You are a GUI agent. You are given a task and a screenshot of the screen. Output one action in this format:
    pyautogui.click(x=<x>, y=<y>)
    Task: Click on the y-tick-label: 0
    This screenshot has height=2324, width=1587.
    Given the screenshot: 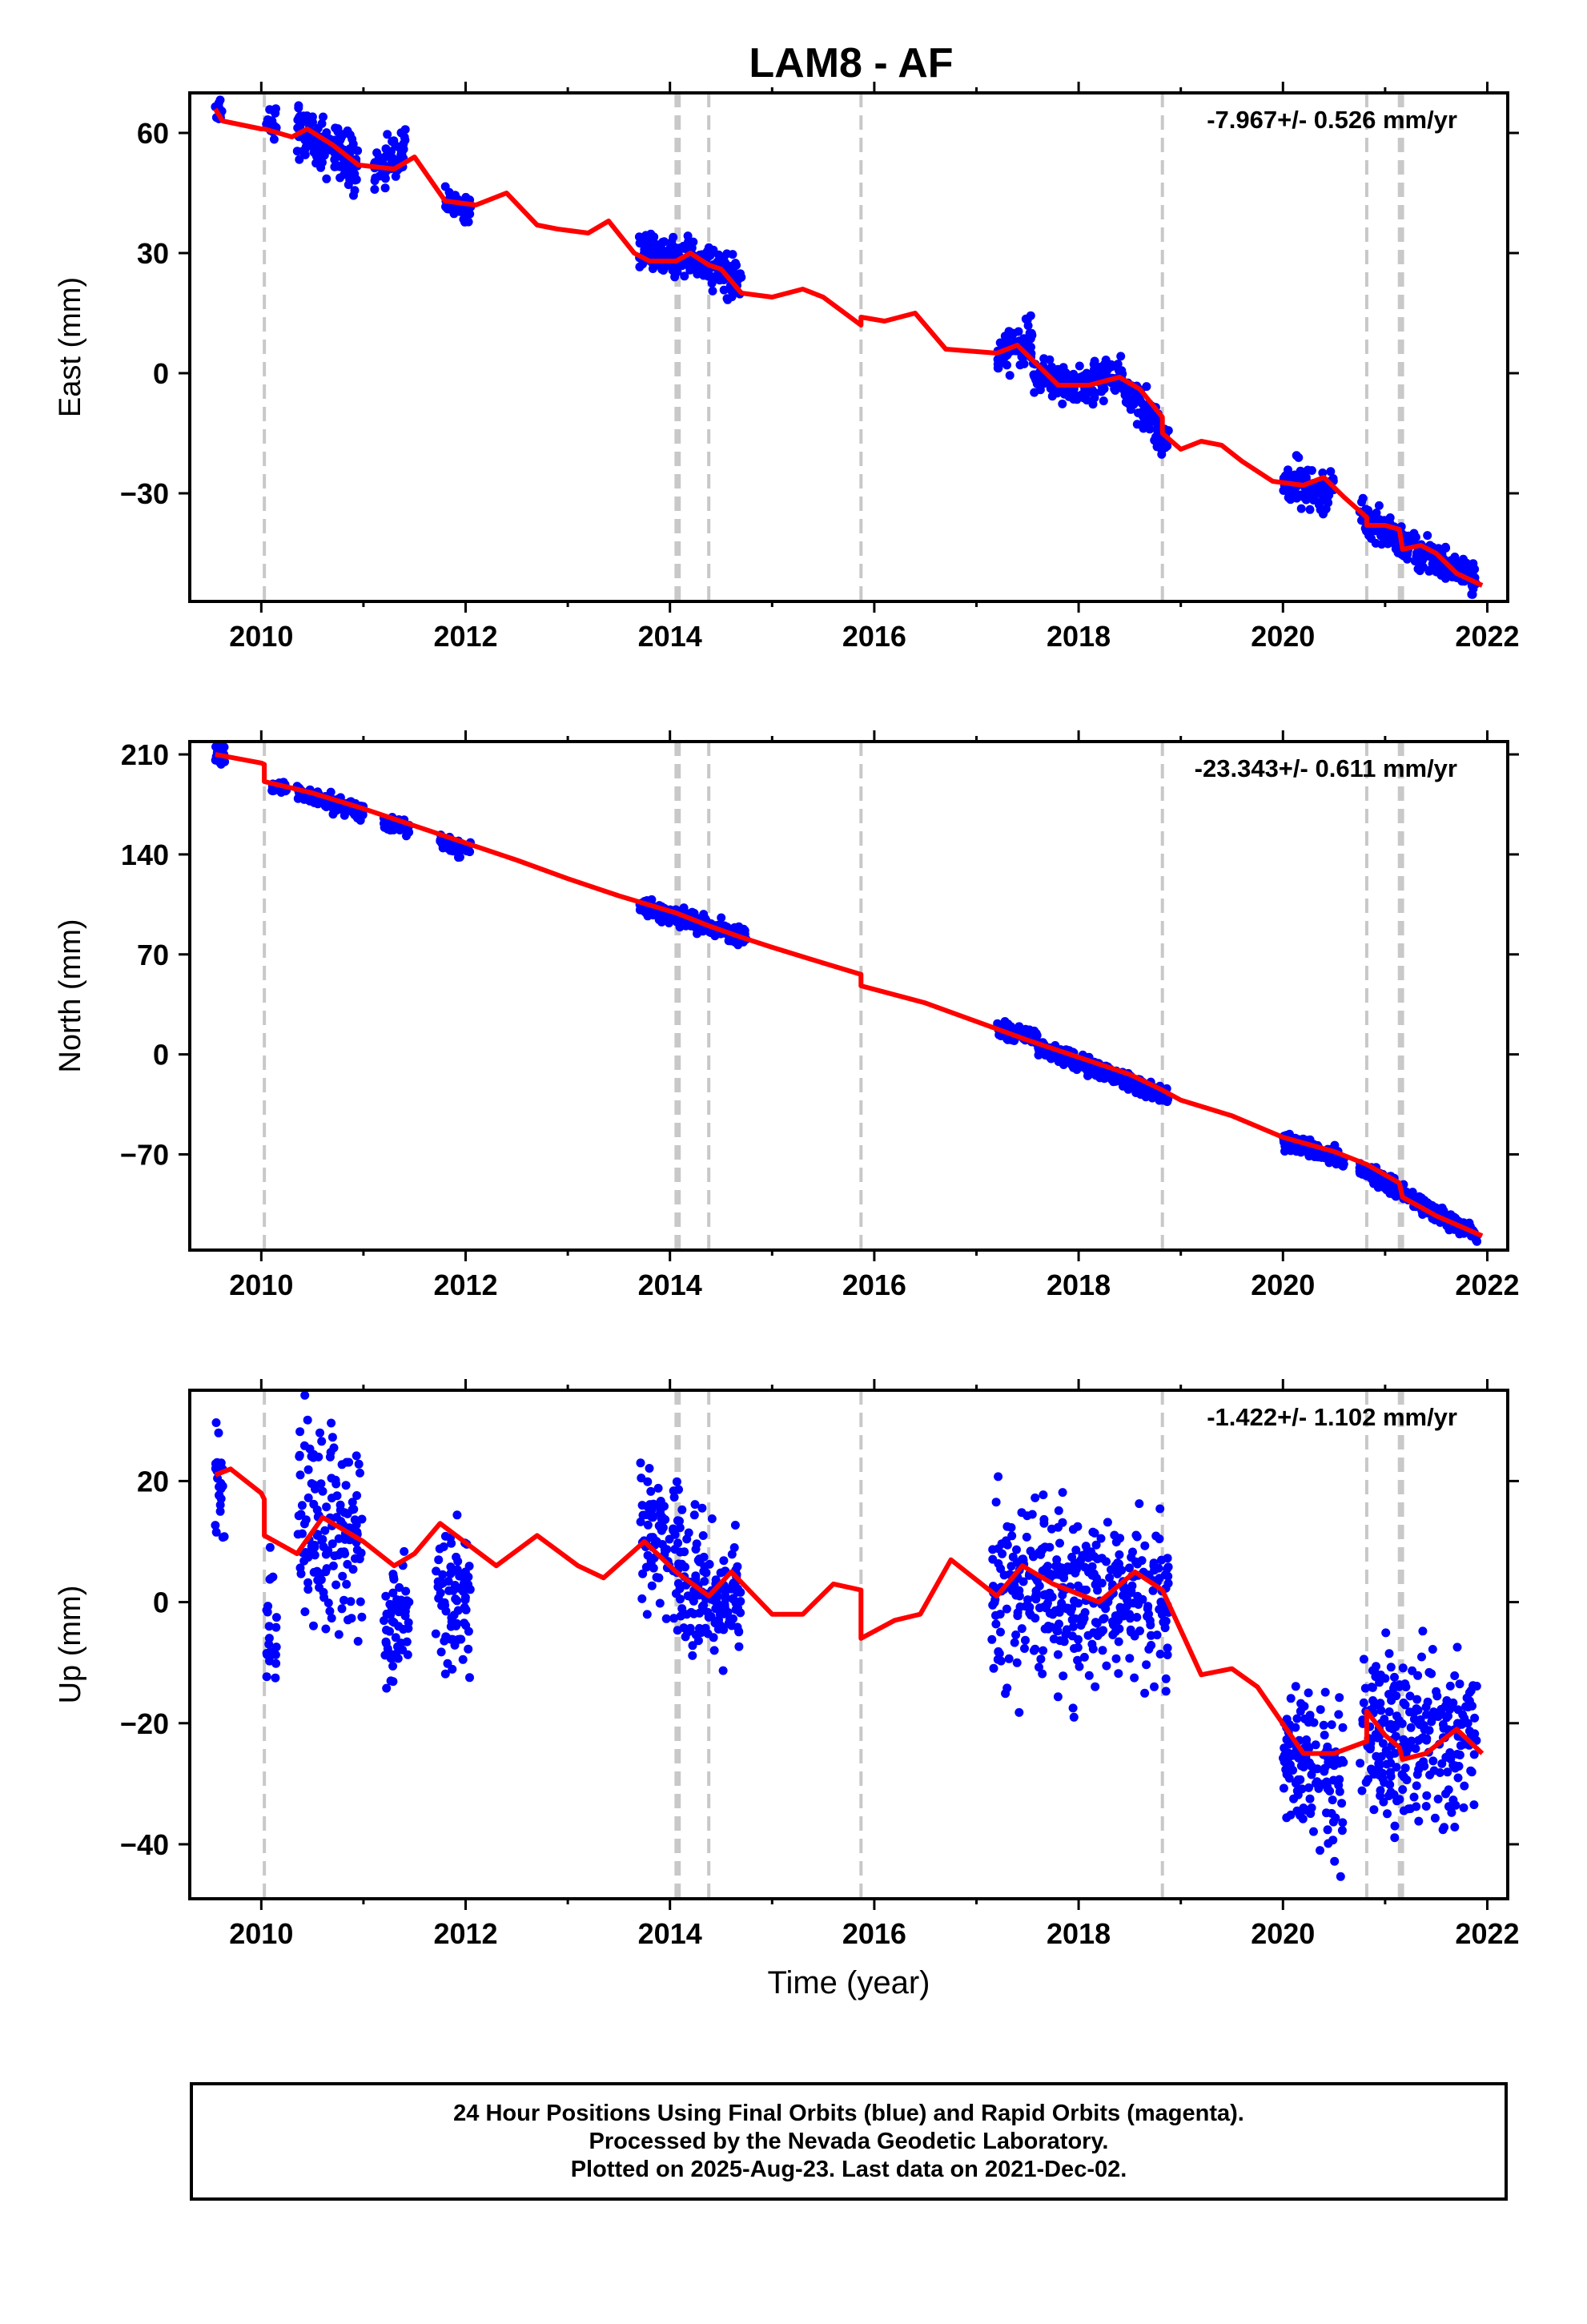 What is the action you would take?
    pyautogui.click(x=161, y=1602)
    